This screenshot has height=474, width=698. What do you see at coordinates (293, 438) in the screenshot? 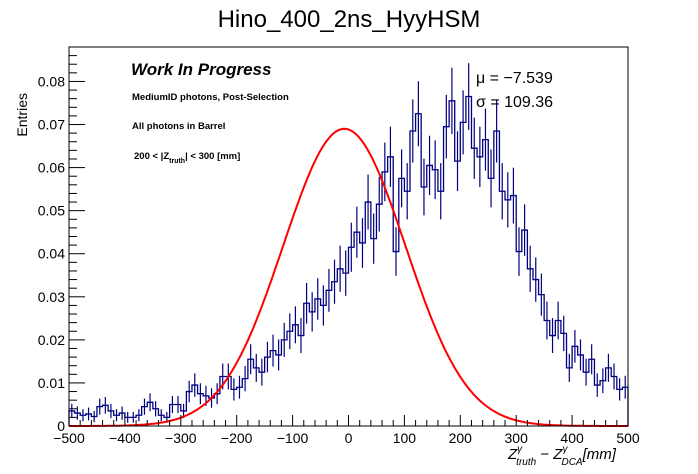
I see `x-tick-label: −100` at bounding box center [293, 438].